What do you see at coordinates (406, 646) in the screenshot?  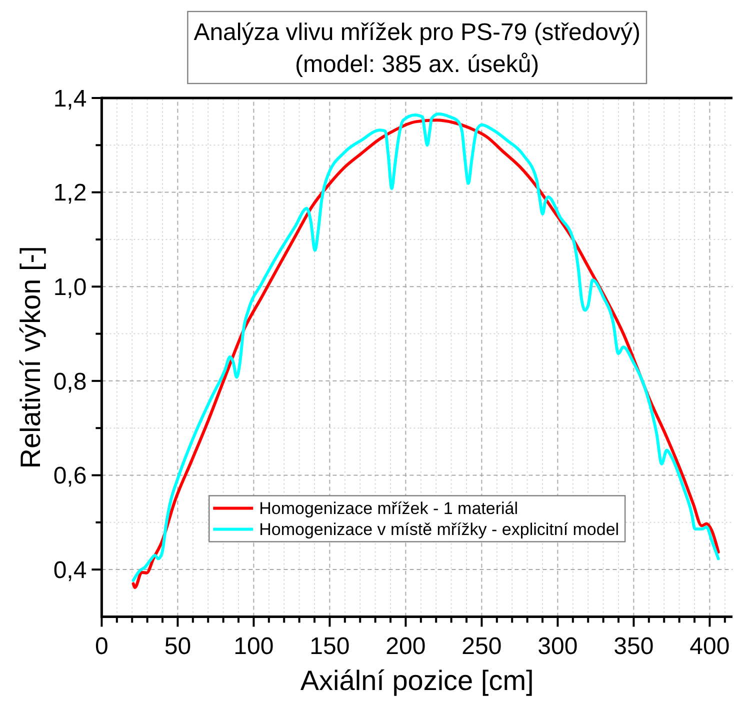 I see `x-tick-label: 200` at bounding box center [406, 646].